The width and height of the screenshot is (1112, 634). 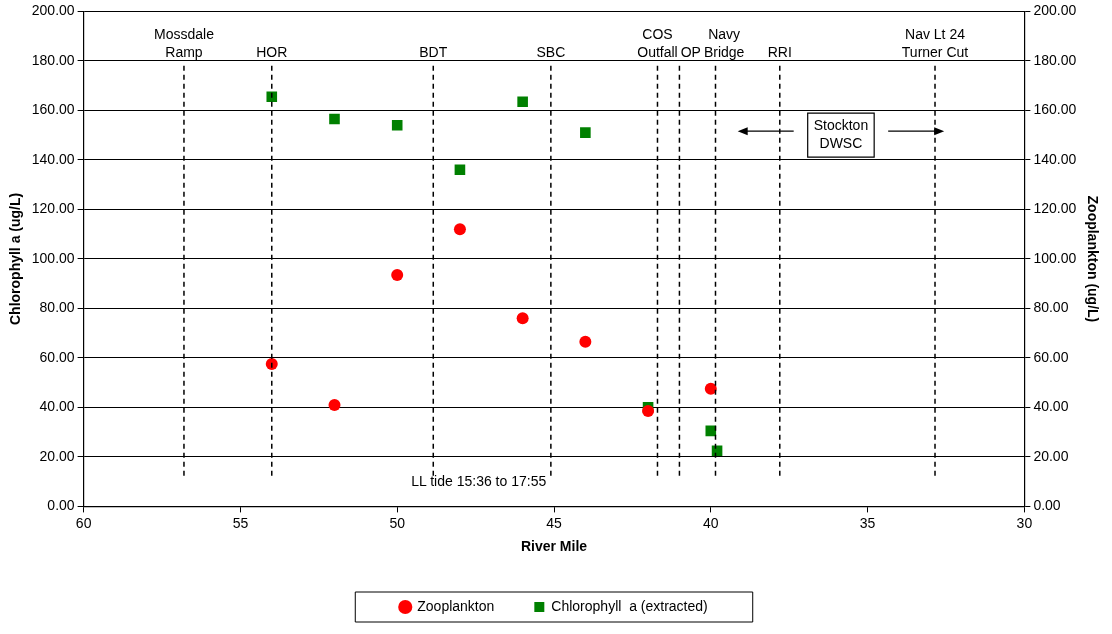 What do you see at coordinates (1051, 307) in the screenshot?
I see `y2-tick-label: 80.00` at bounding box center [1051, 307].